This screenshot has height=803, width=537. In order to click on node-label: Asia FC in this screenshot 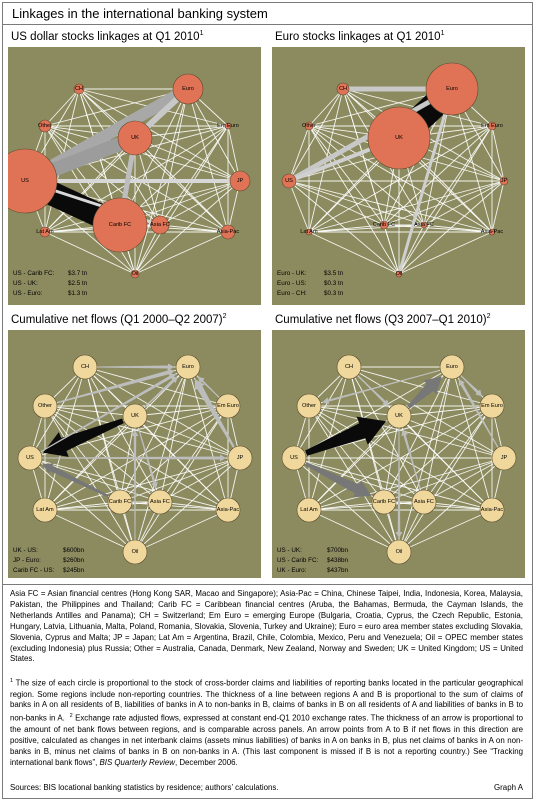, I will do `click(424, 225)`.